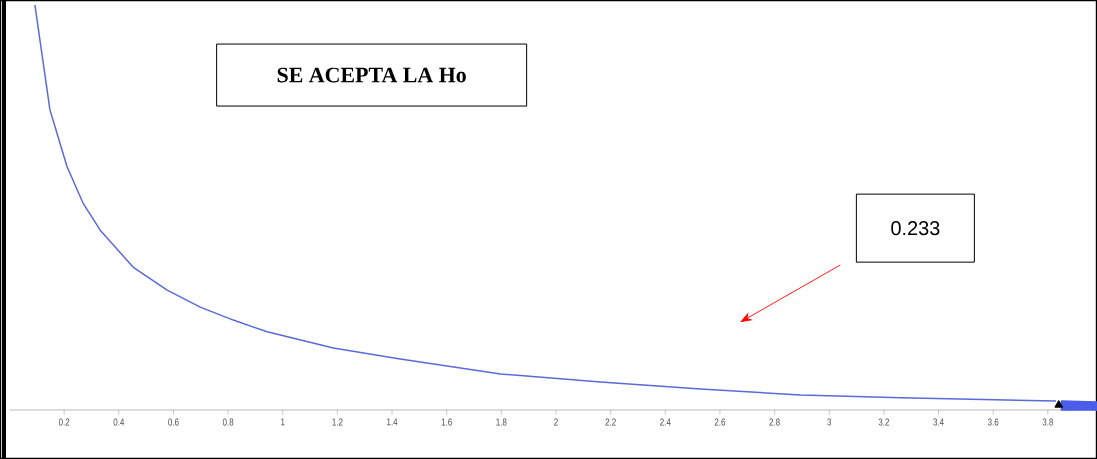 The width and height of the screenshot is (1097, 459). What do you see at coordinates (446, 422) in the screenshot?
I see `x-tick-label: 1.6` at bounding box center [446, 422].